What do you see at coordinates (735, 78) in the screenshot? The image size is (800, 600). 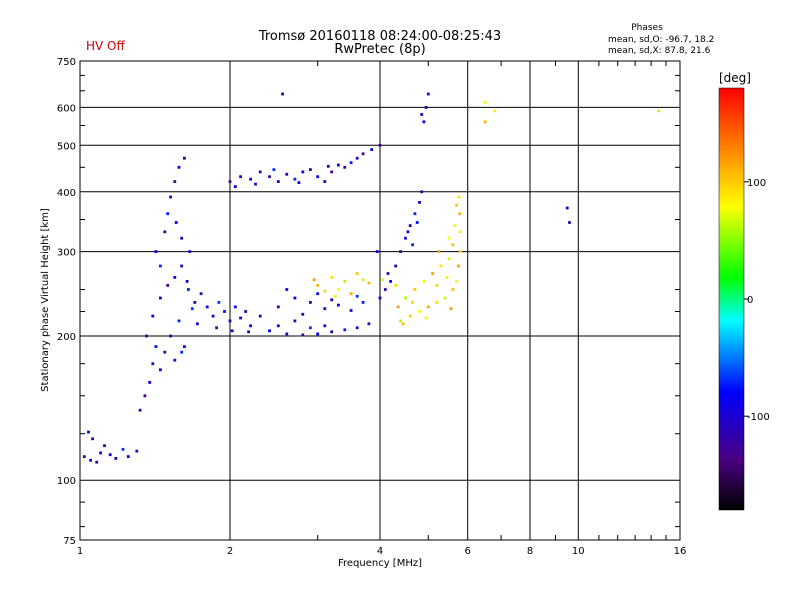 I see `colorbar-label: [deg]` at bounding box center [735, 78].